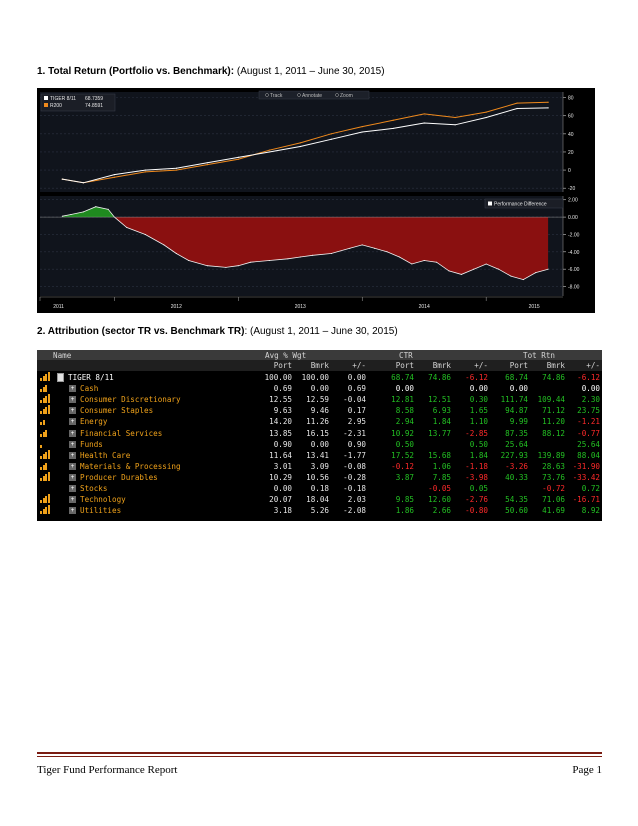 The width and height of the screenshot is (638, 826). Describe the element at coordinates (553, 411) in the screenshot. I see `row-value: 71.12` at that location.